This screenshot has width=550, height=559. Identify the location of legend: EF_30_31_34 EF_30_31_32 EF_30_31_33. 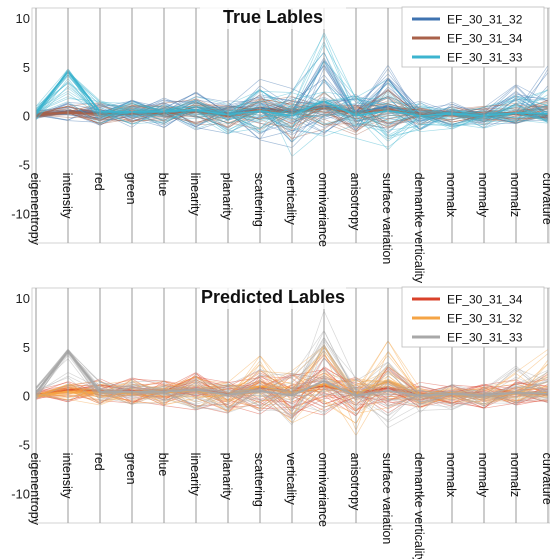
(473, 317).